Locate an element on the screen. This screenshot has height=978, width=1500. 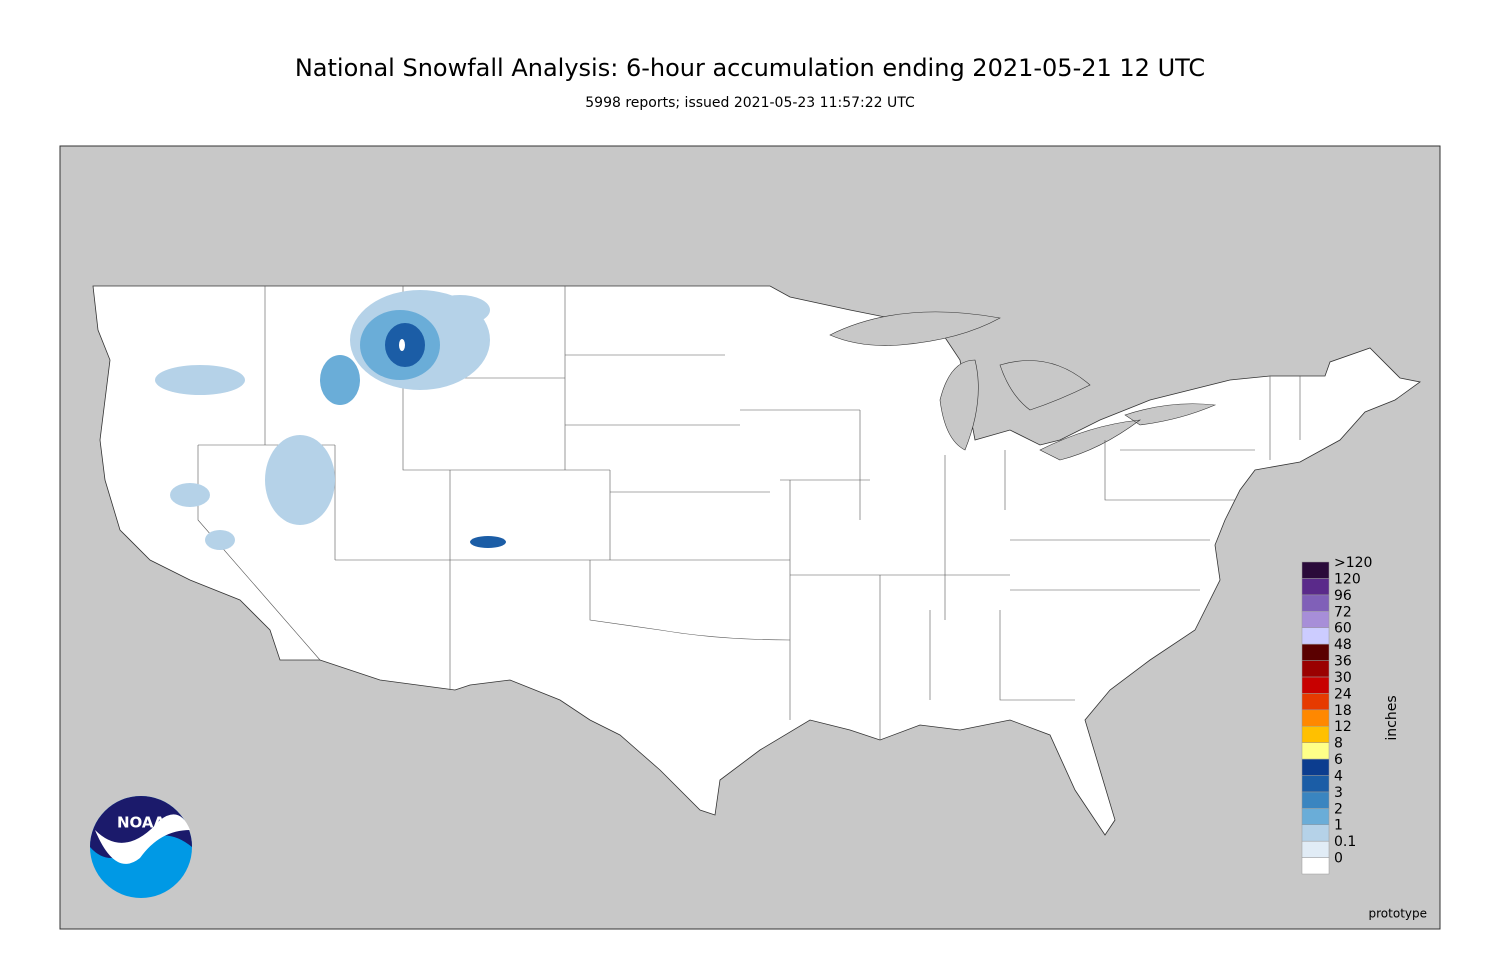
legend-label: 0.1 is located at coordinates (1345, 842).